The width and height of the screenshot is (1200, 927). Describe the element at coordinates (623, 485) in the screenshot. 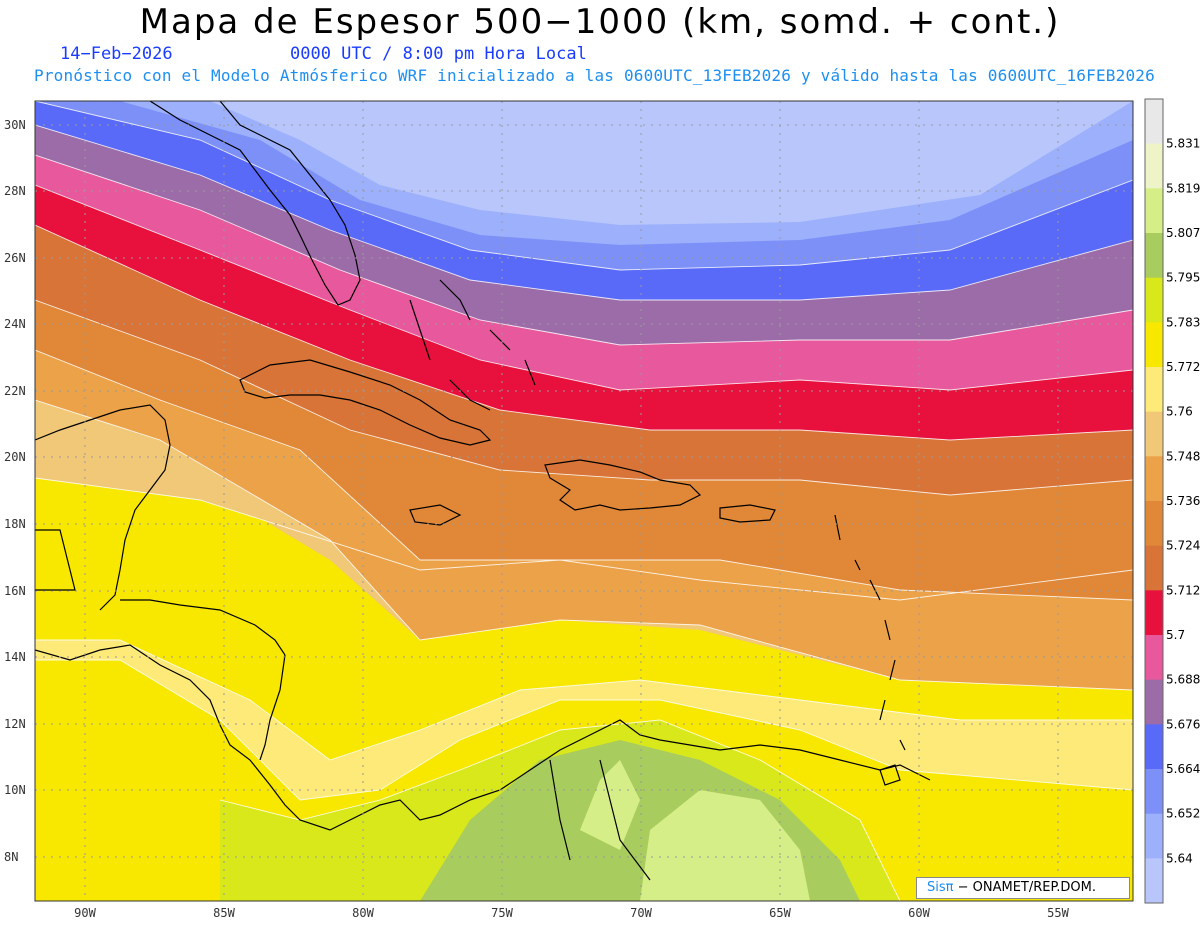

I see `hispaniola-coast` at that location.